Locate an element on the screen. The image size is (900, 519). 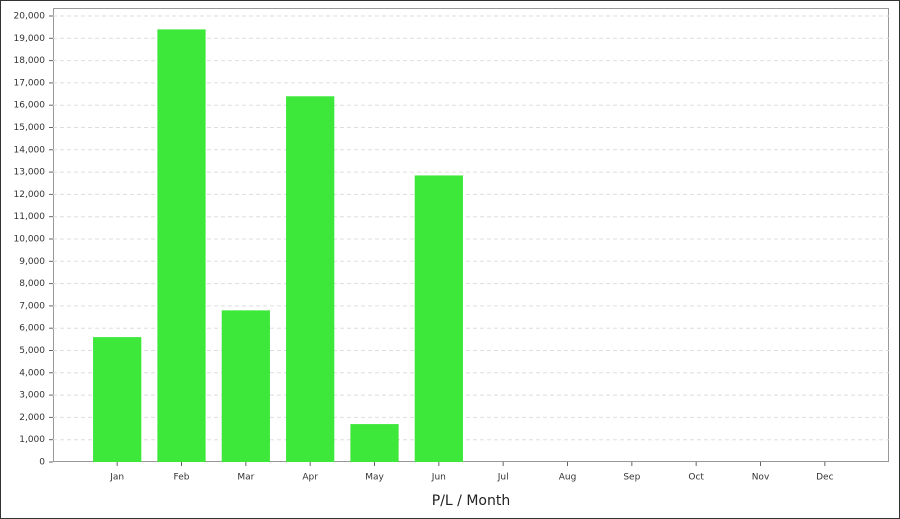
x-tick-label: Sep is located at coordinates (631, 478).